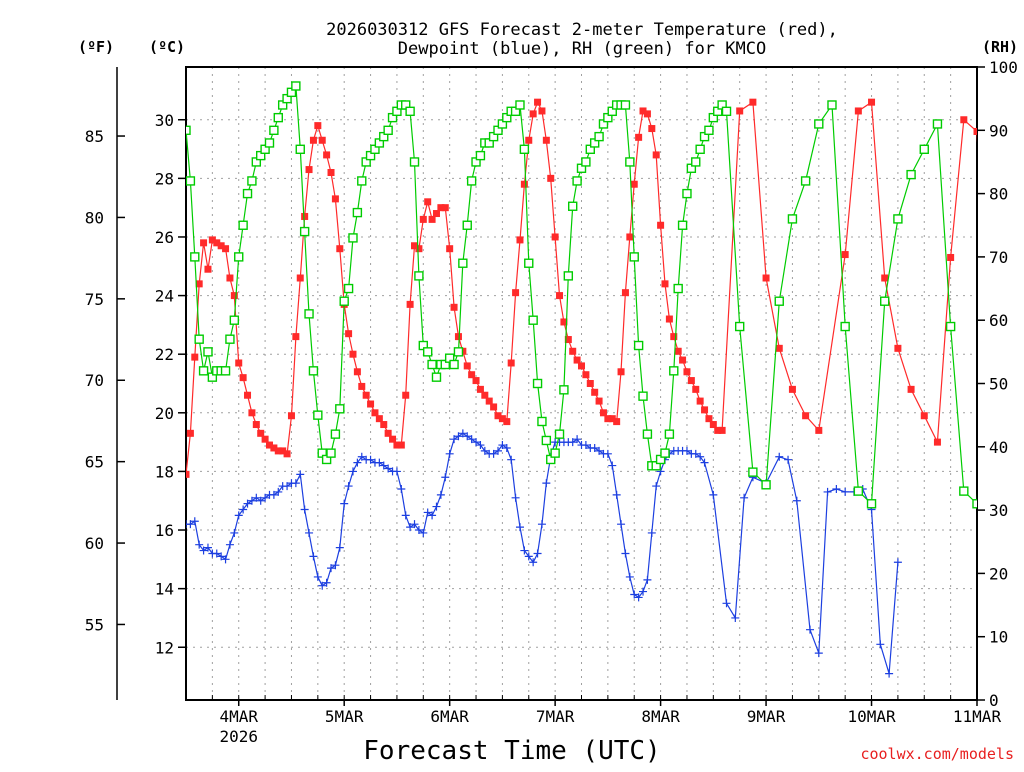  I want to click on rh-tick-label: 40, so click(998, 447).